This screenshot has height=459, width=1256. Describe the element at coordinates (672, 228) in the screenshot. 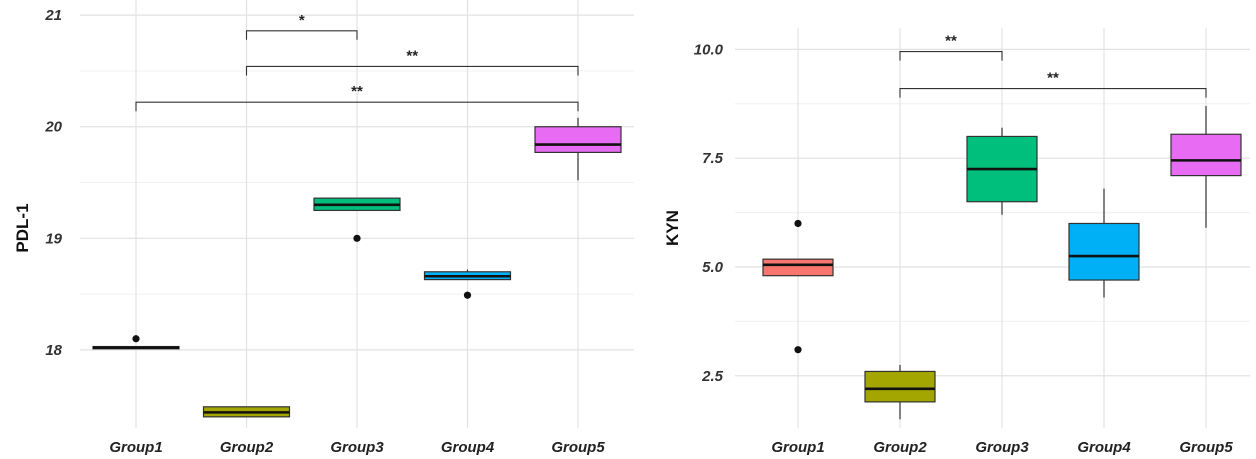

I see `kyn-y-axis-title: KYN` at that location.